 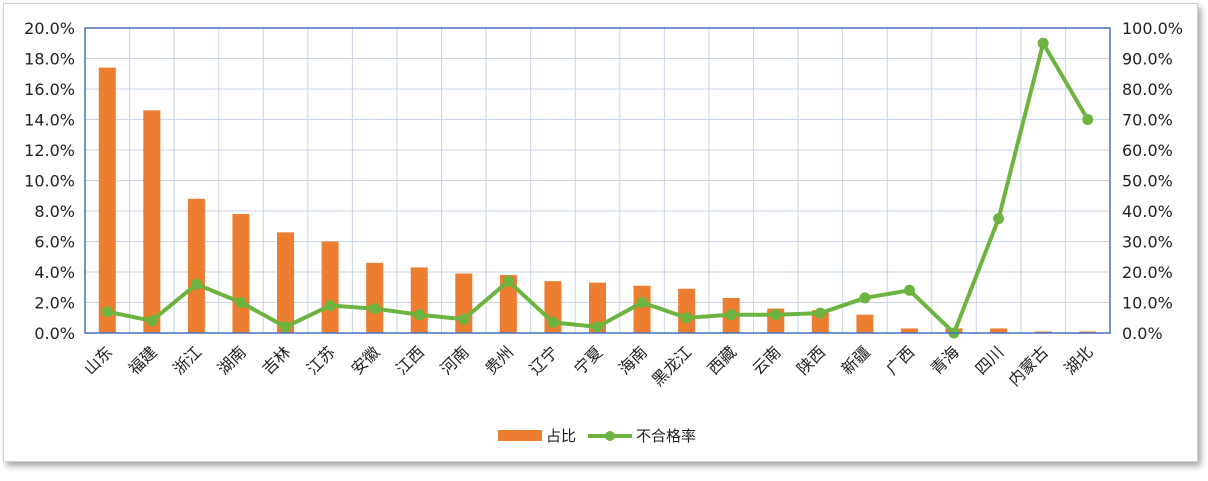 I want to click on legend: 占比 不合格率, so click(x=597, y=436).